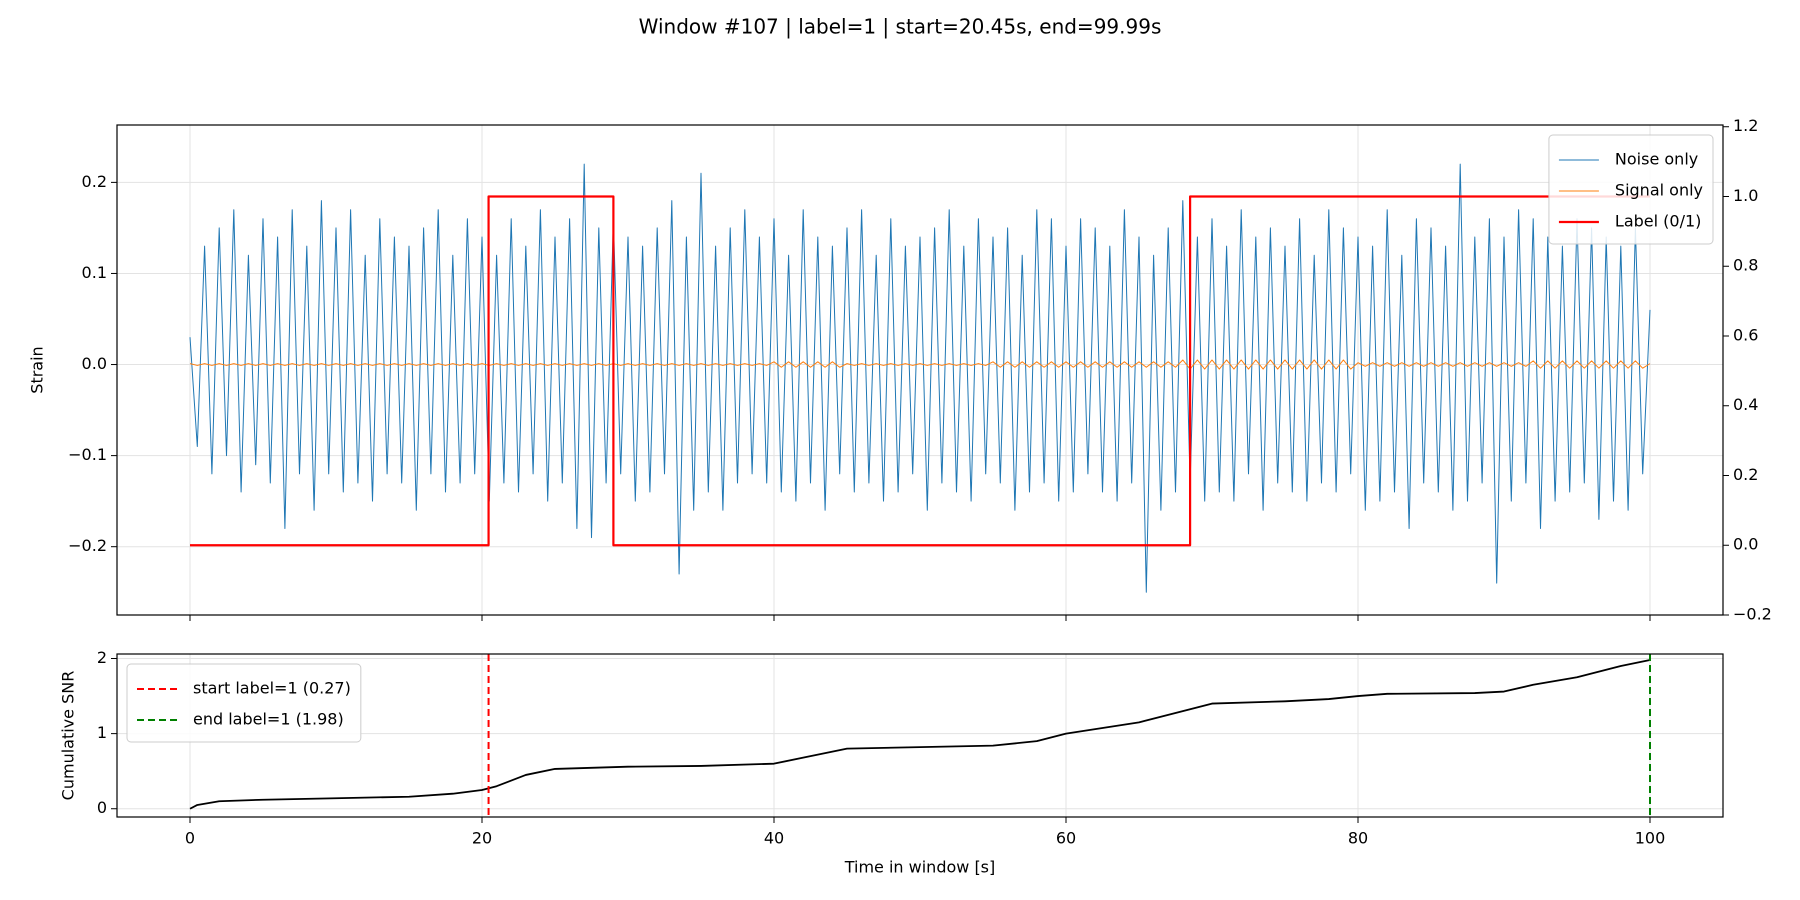  What do you see at coordinates (87, 454) in the screenshot?
I see `y-tick-label: −0.1` at bounding box center [87, 454].